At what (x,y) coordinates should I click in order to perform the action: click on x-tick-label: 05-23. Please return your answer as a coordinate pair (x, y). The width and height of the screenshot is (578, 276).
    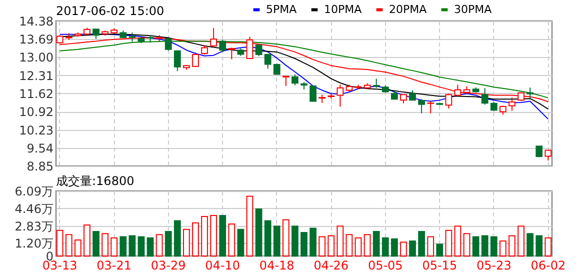
    Looking at the image, I should click on (494, 265).